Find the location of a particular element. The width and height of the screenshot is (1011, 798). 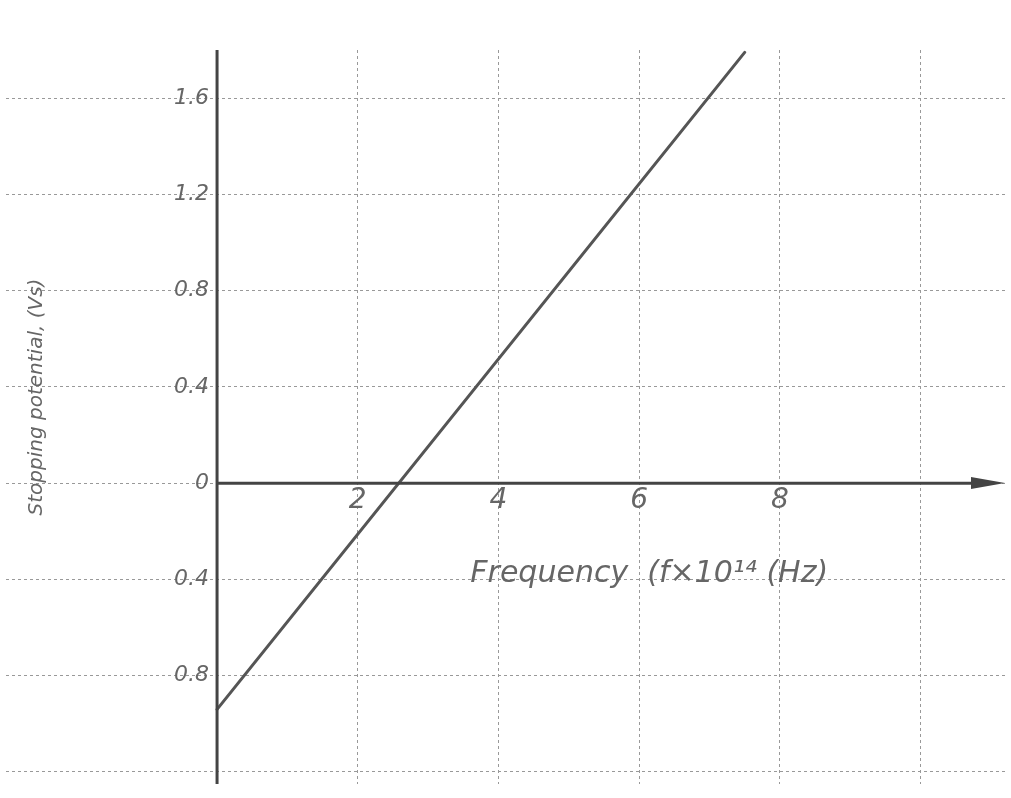

y-tick-label: 0 is located at coordinates (202, 481).